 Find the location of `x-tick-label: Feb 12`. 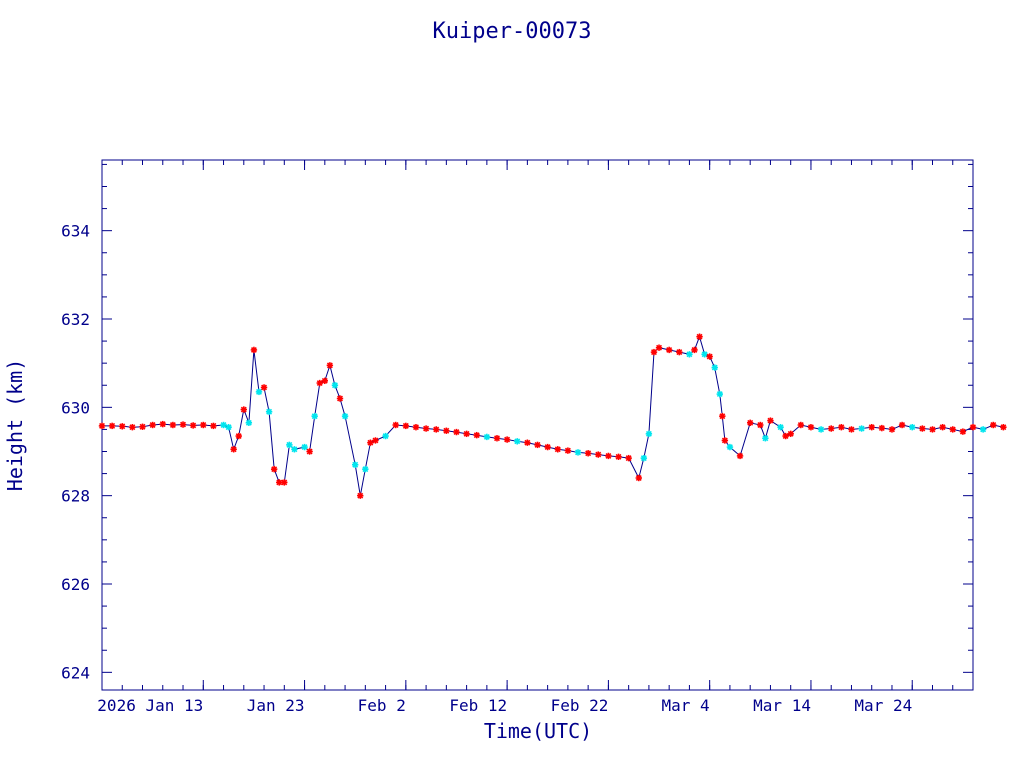

x-tick-label: Feb 12 is located at coordinates (478, 705).